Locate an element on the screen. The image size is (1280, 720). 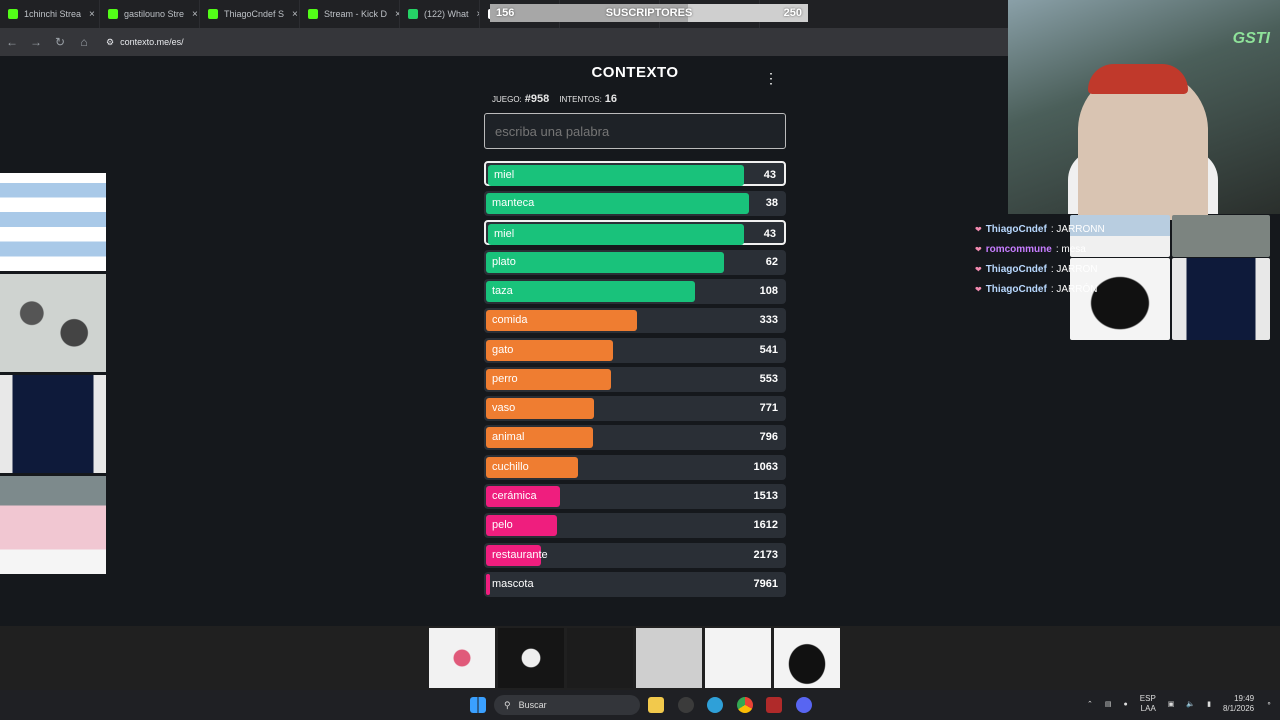
guess-word: gato is located at coordinates (503, 349).